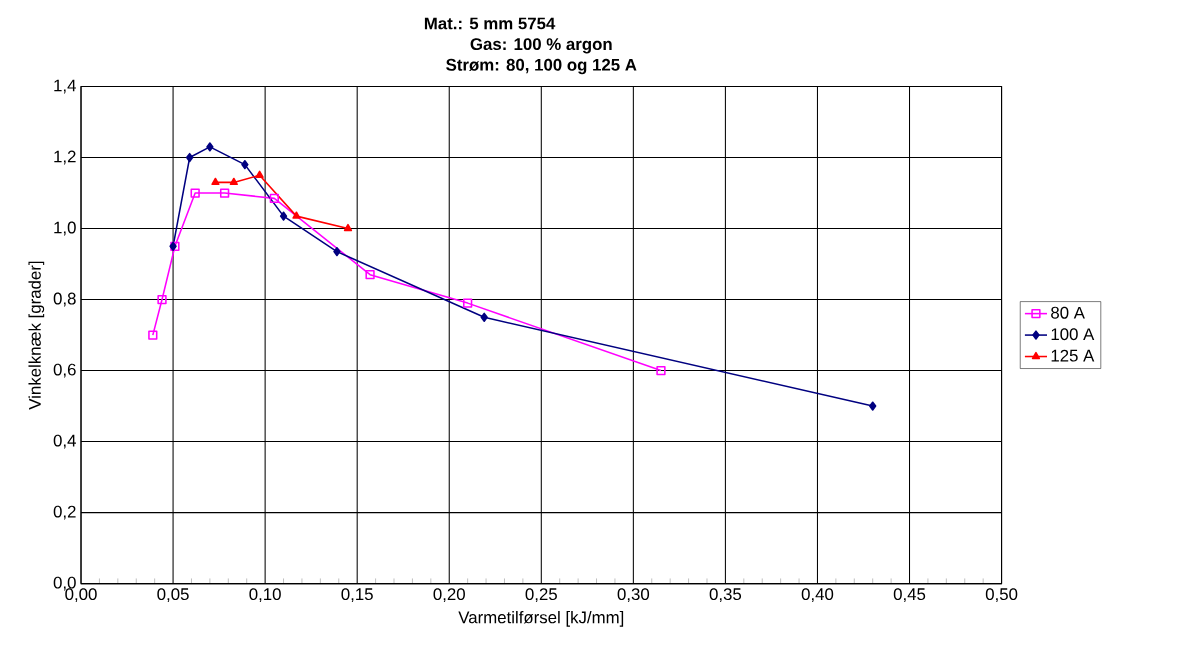  What do you see at coordinates (490, 23) in the screenshot?
I see `chart-title: Mat.: 5 mm 5754` at bounding box center [490, 23].